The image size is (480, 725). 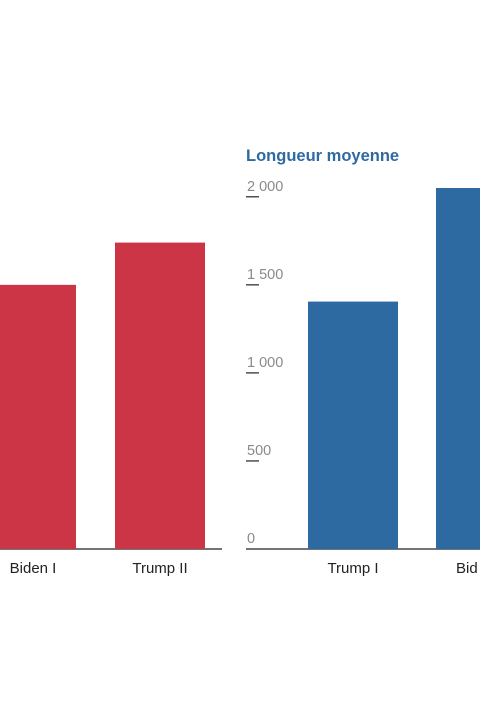 What do you see at coordinates (159, 568) in the screenshot?
I see `left-x-tick-label: Trump II` at bounding box center [159, 568].